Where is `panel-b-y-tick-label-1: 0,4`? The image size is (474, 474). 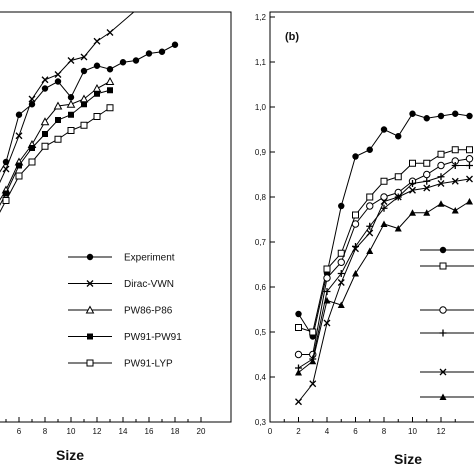 panel-b-y-tick-label-1: 0,4 is located at coordinates (261, 377).